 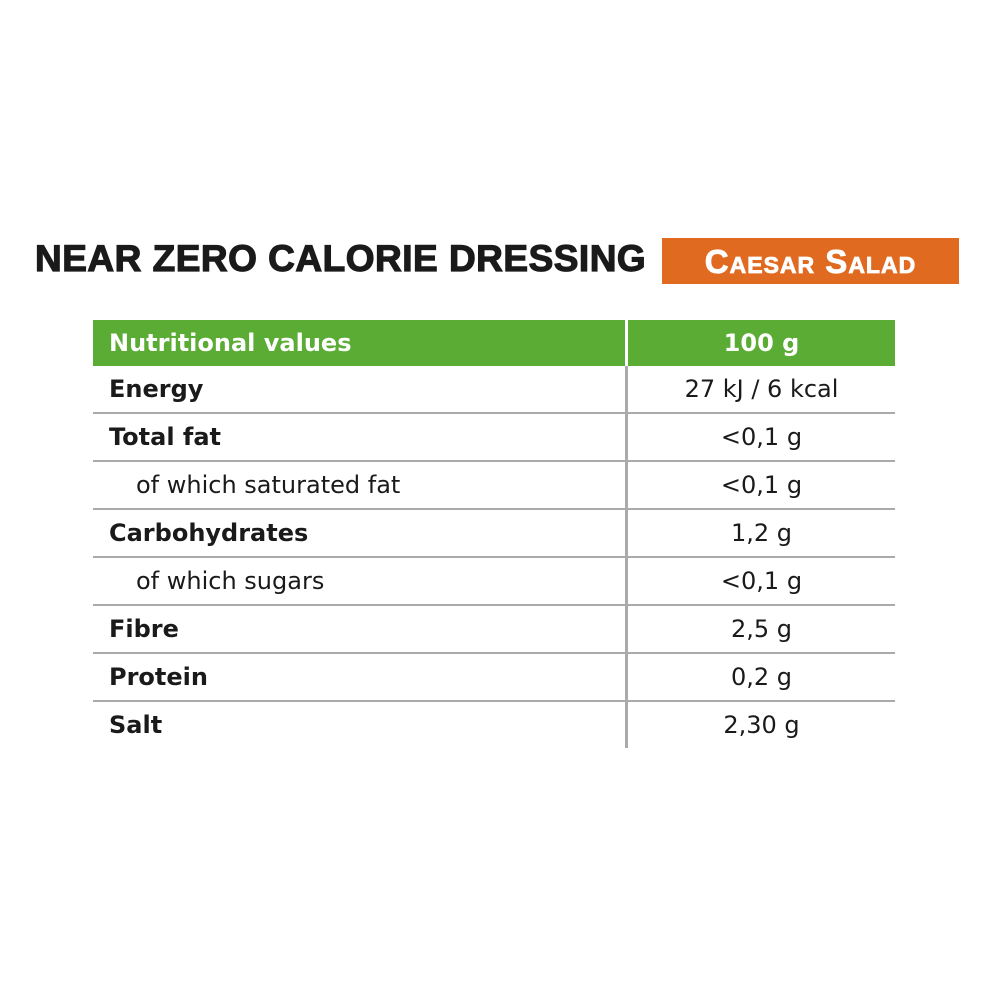 What do you see at coordinates (360, 724) in the screenshot?
I see `nutrient-name: Salt` at bounding box center [360, 724].